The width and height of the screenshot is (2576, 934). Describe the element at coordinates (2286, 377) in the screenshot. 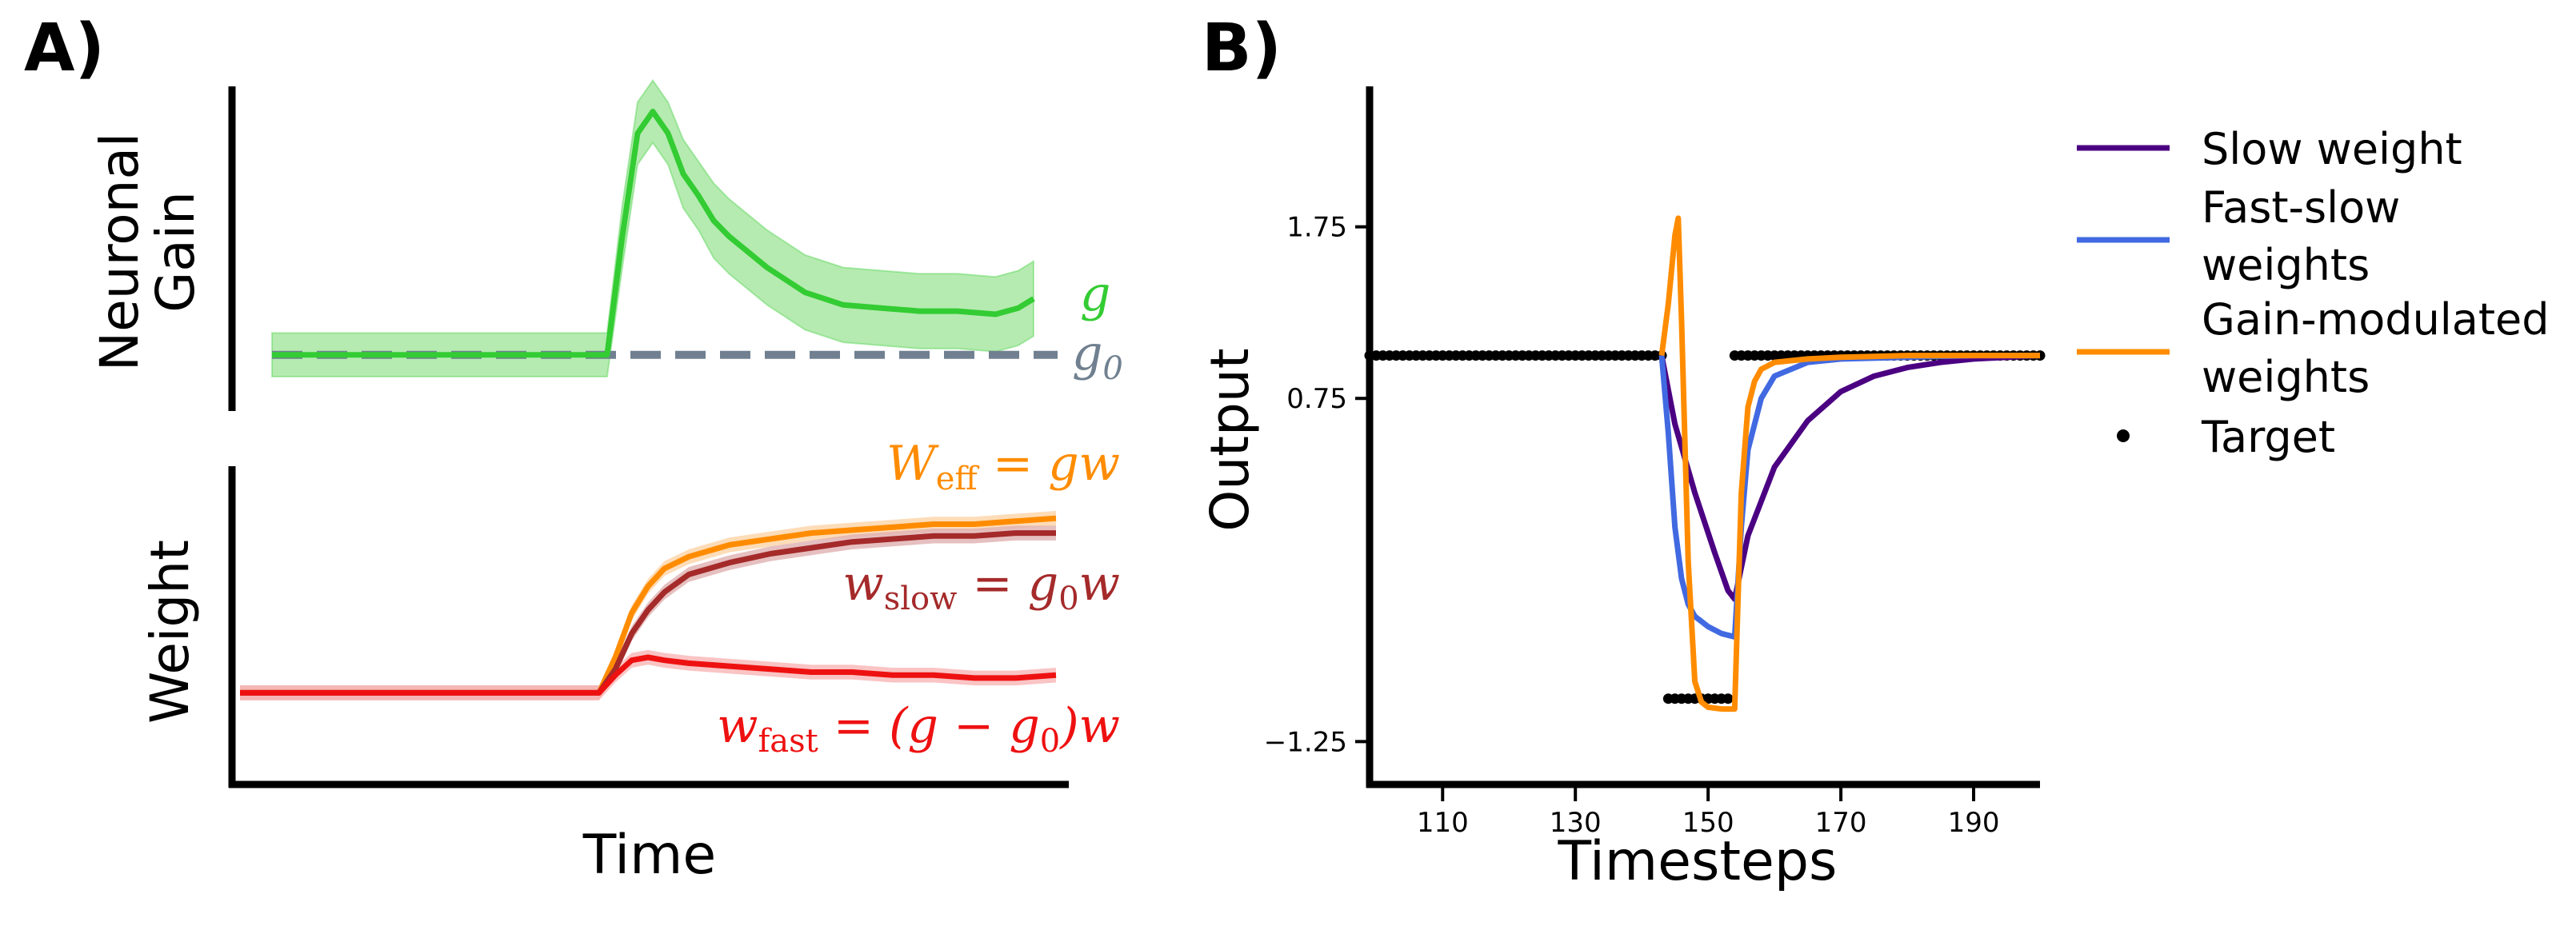

I see `legend-label-gain-modulated-line2: weights` at that location.